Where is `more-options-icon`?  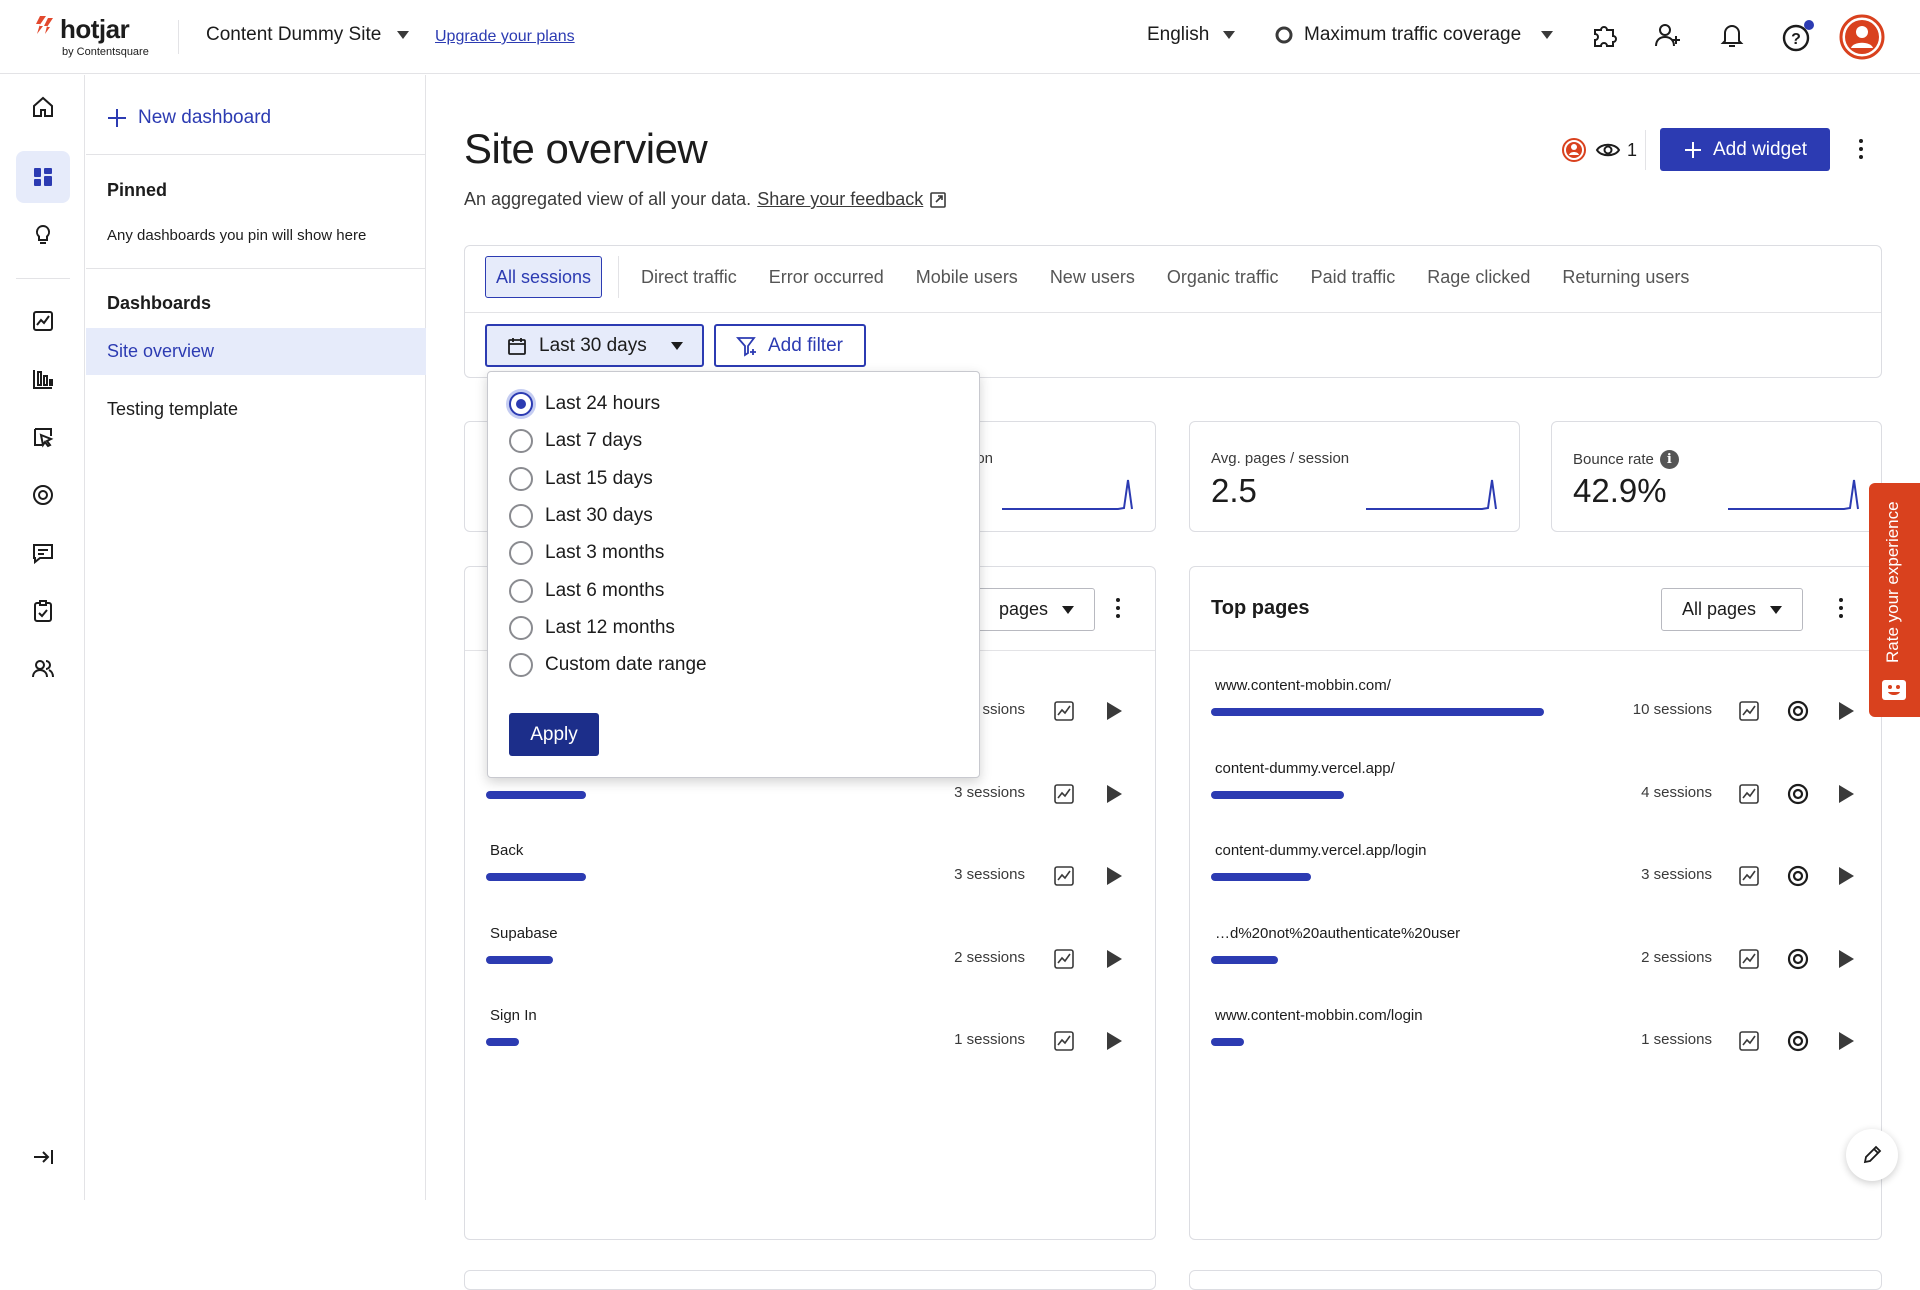
more-options-icon is located at coordinates (1861, 149).